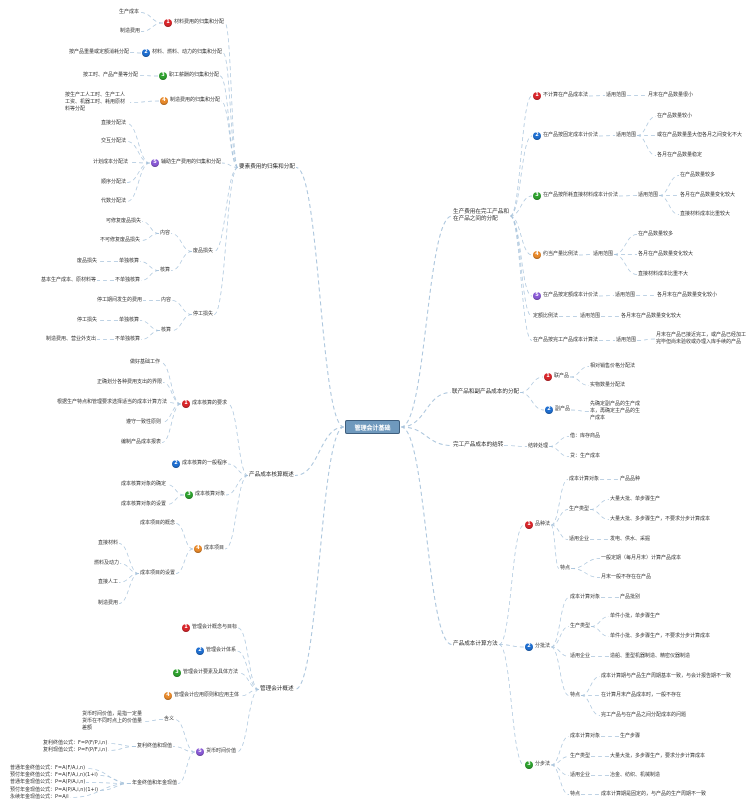 This screenshot has height=809, width=750. What do you see at coordinates (580, 775) in the screenshot?
I see `topic-node: 适用企业` at bounding box center [580, 775].